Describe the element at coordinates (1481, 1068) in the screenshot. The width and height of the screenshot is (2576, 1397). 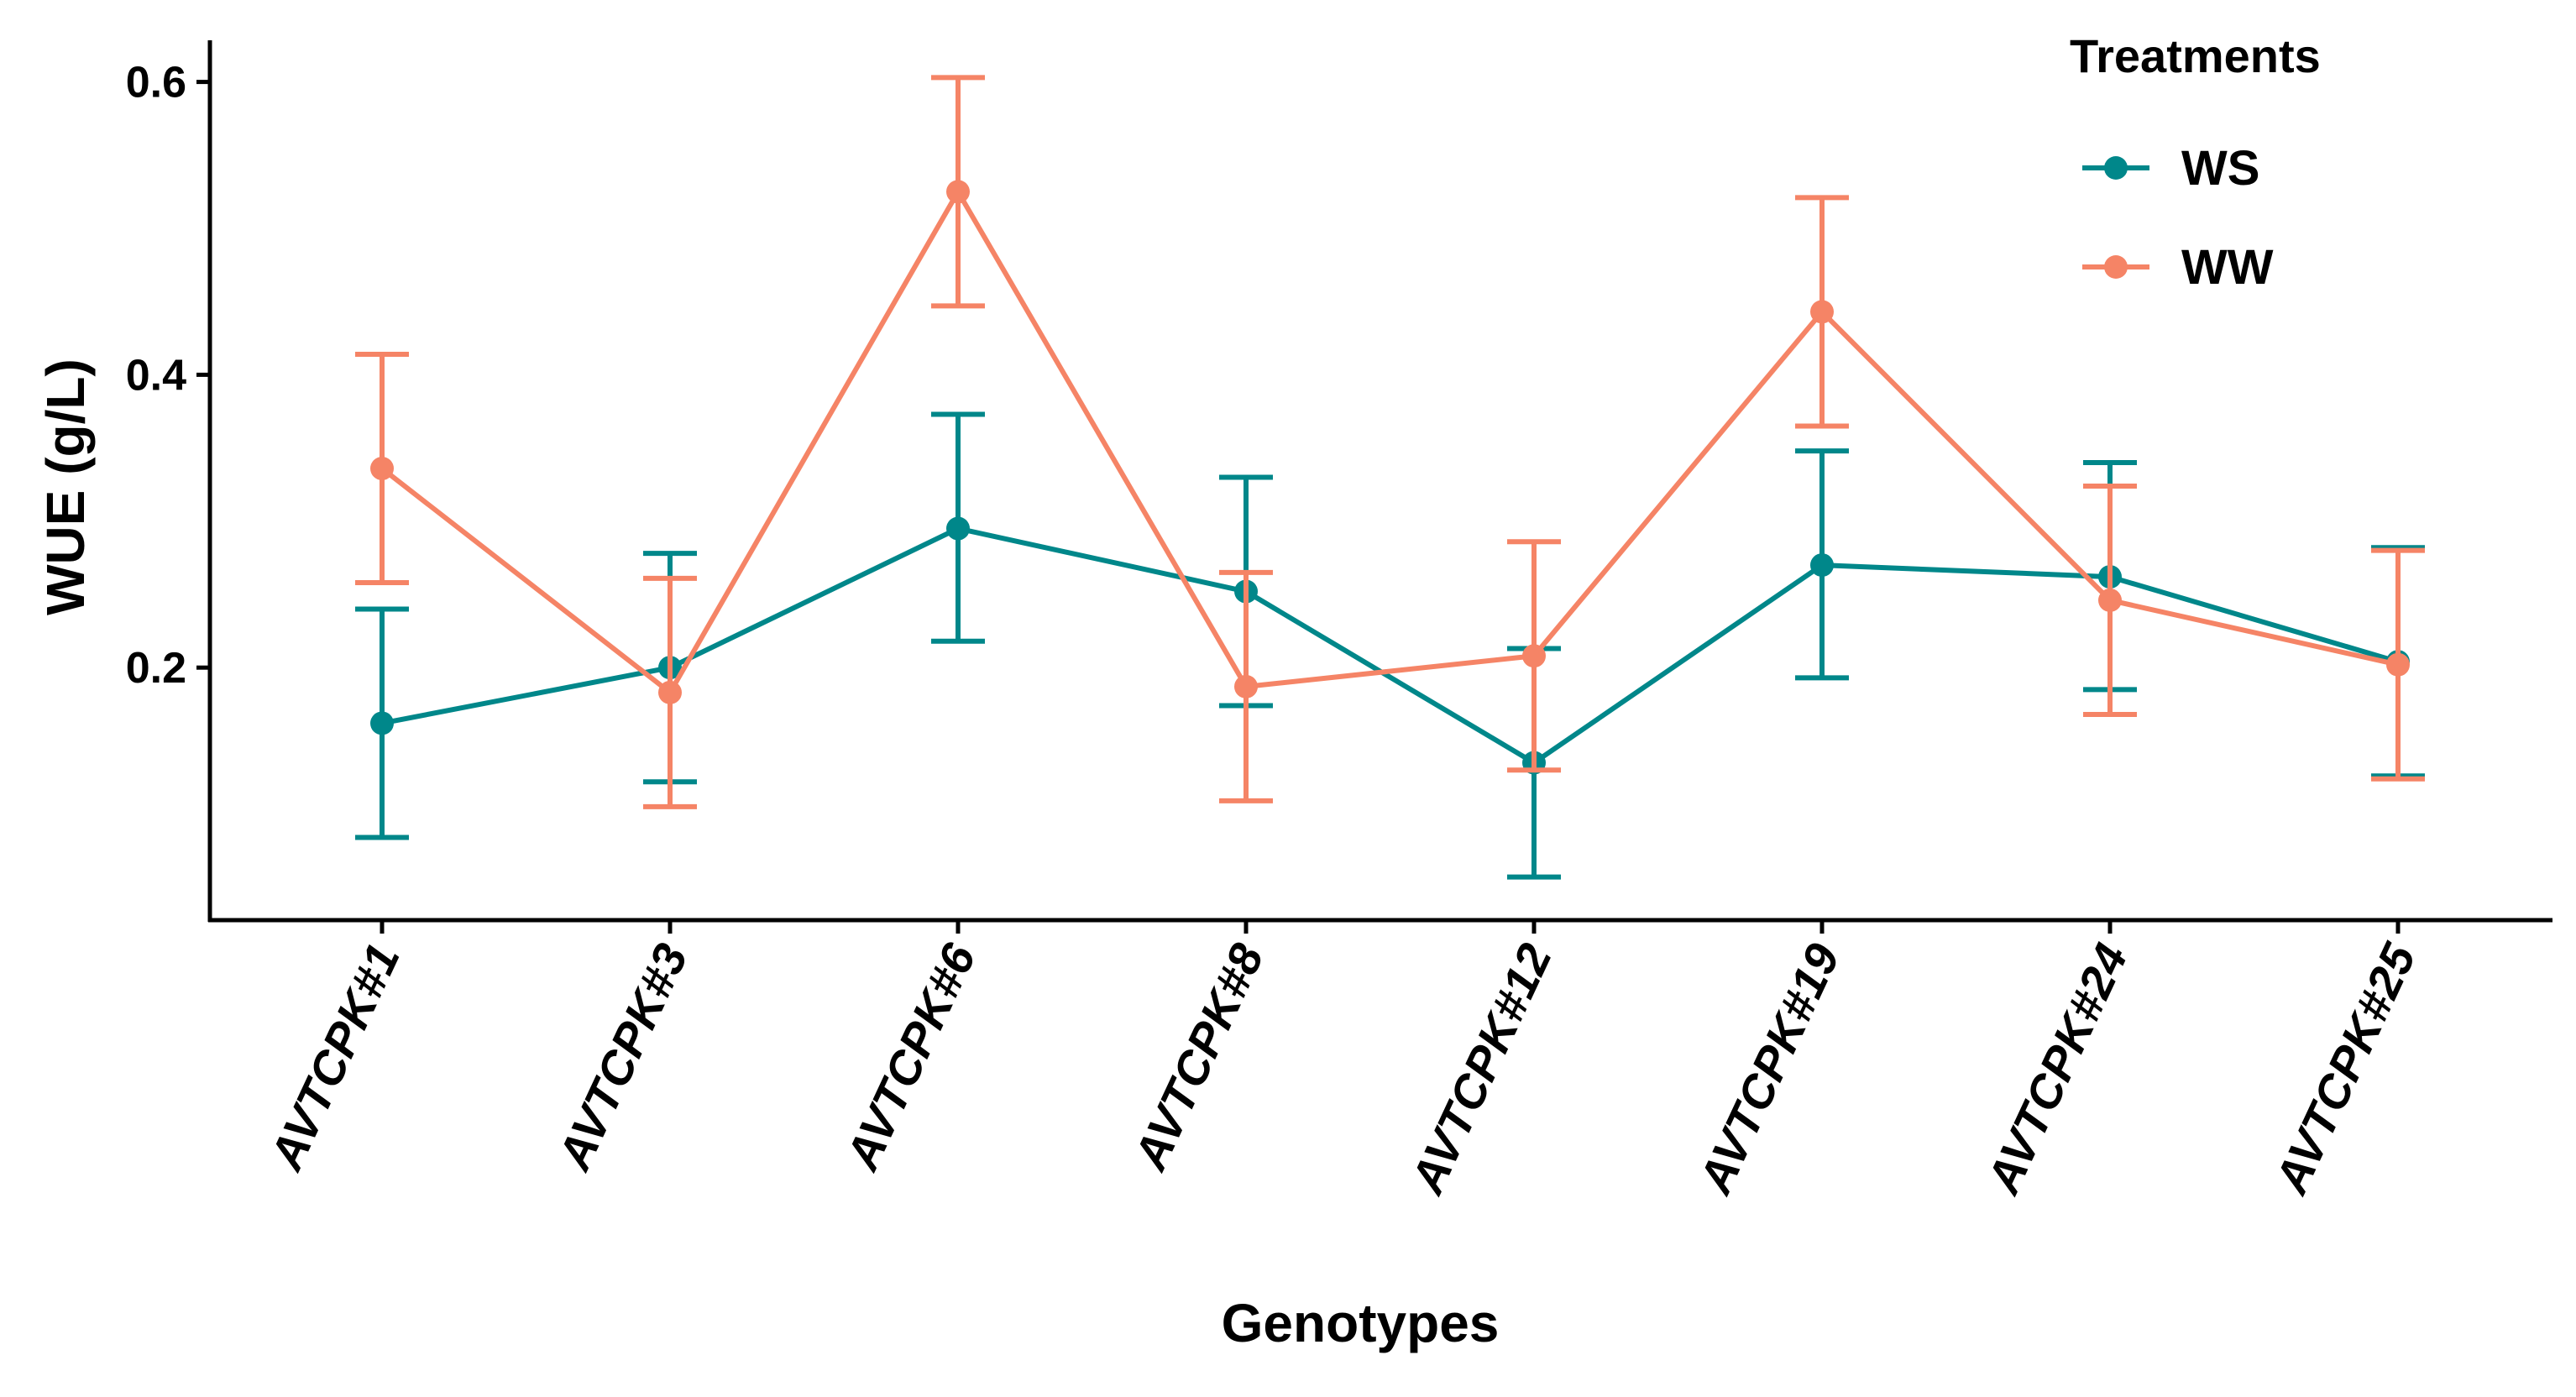
I see `x-tick-label: AVTCPK#12` at that location.